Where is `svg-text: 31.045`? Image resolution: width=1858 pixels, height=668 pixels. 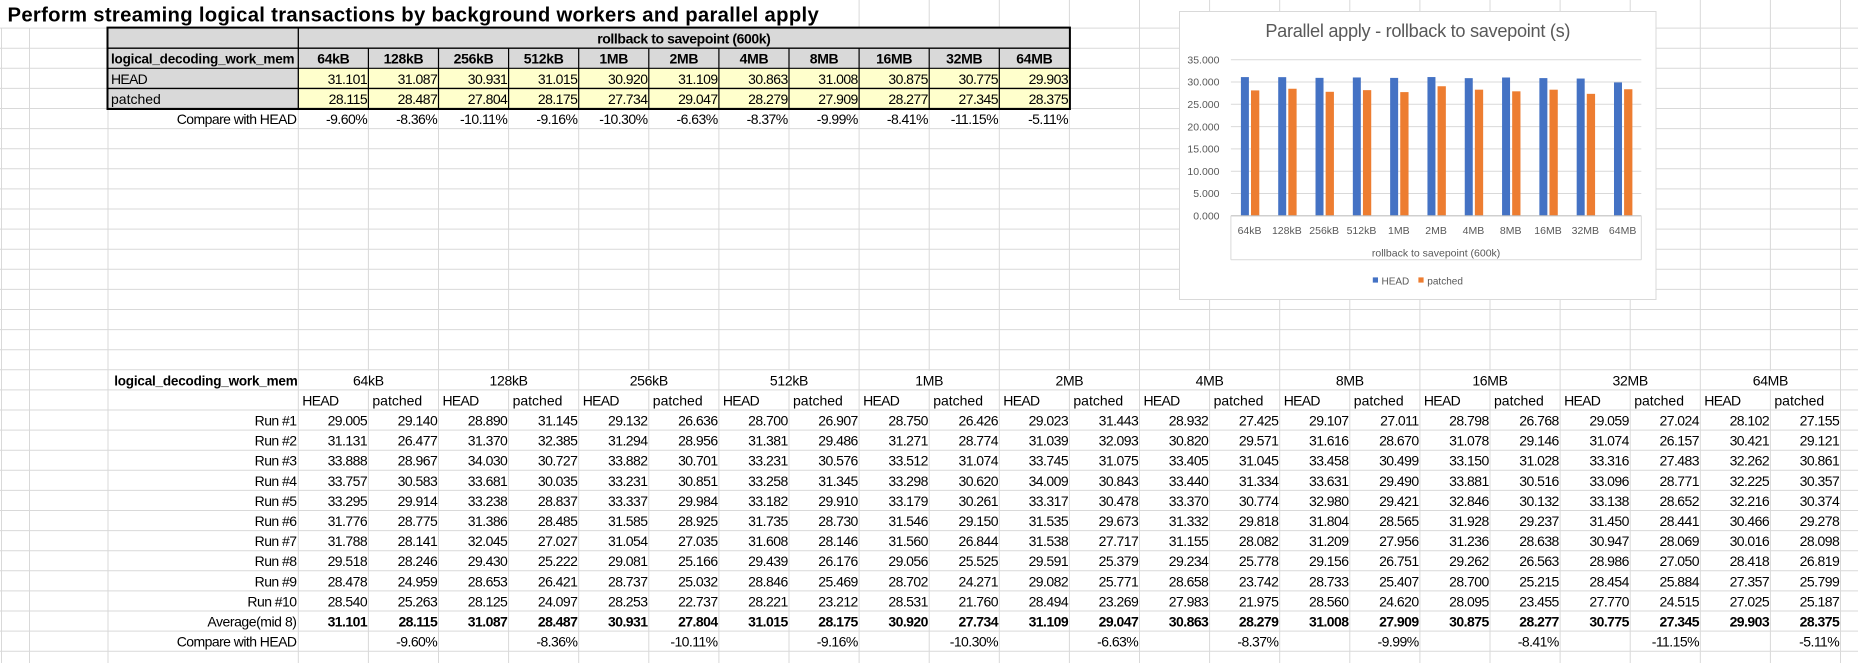
svg-text: 31.045 is located at coordinates (1259, 461).